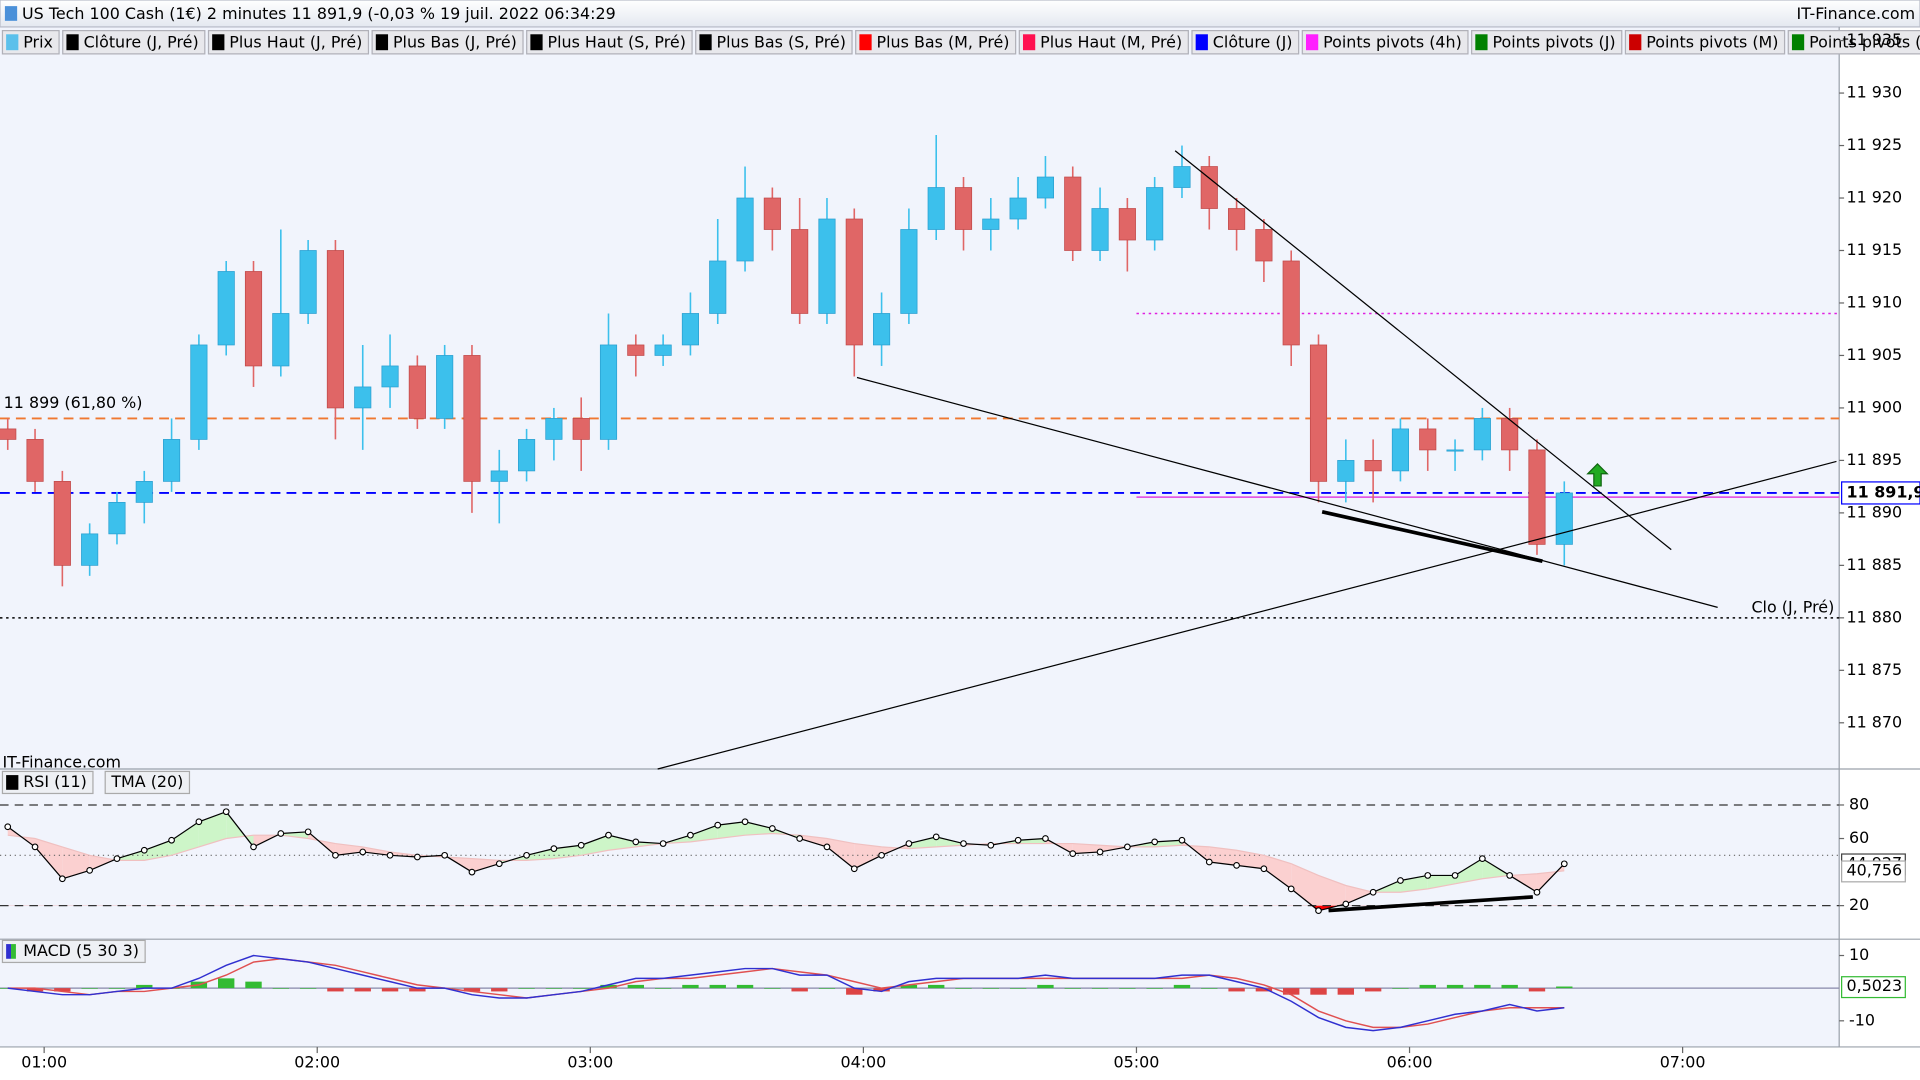  Describe the element at coordinates (1392, 41) in the screenshot. I see `legend-label: Points pivots (4h)` at that location.